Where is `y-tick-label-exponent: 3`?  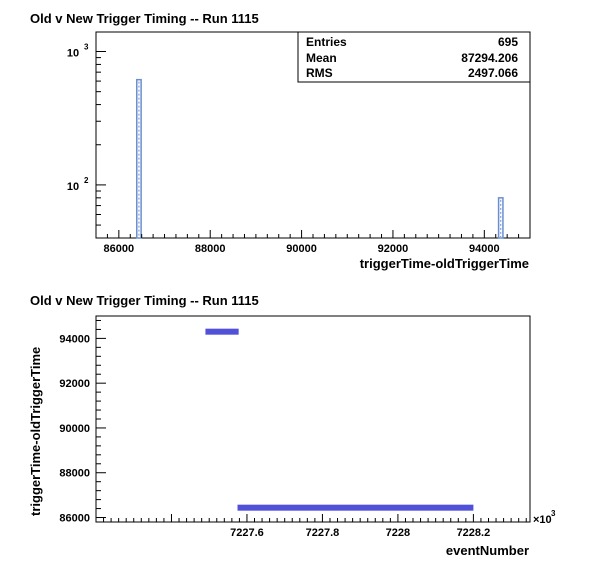 y-tick-label-exponent: 3 is located at coordinates (86, 46).